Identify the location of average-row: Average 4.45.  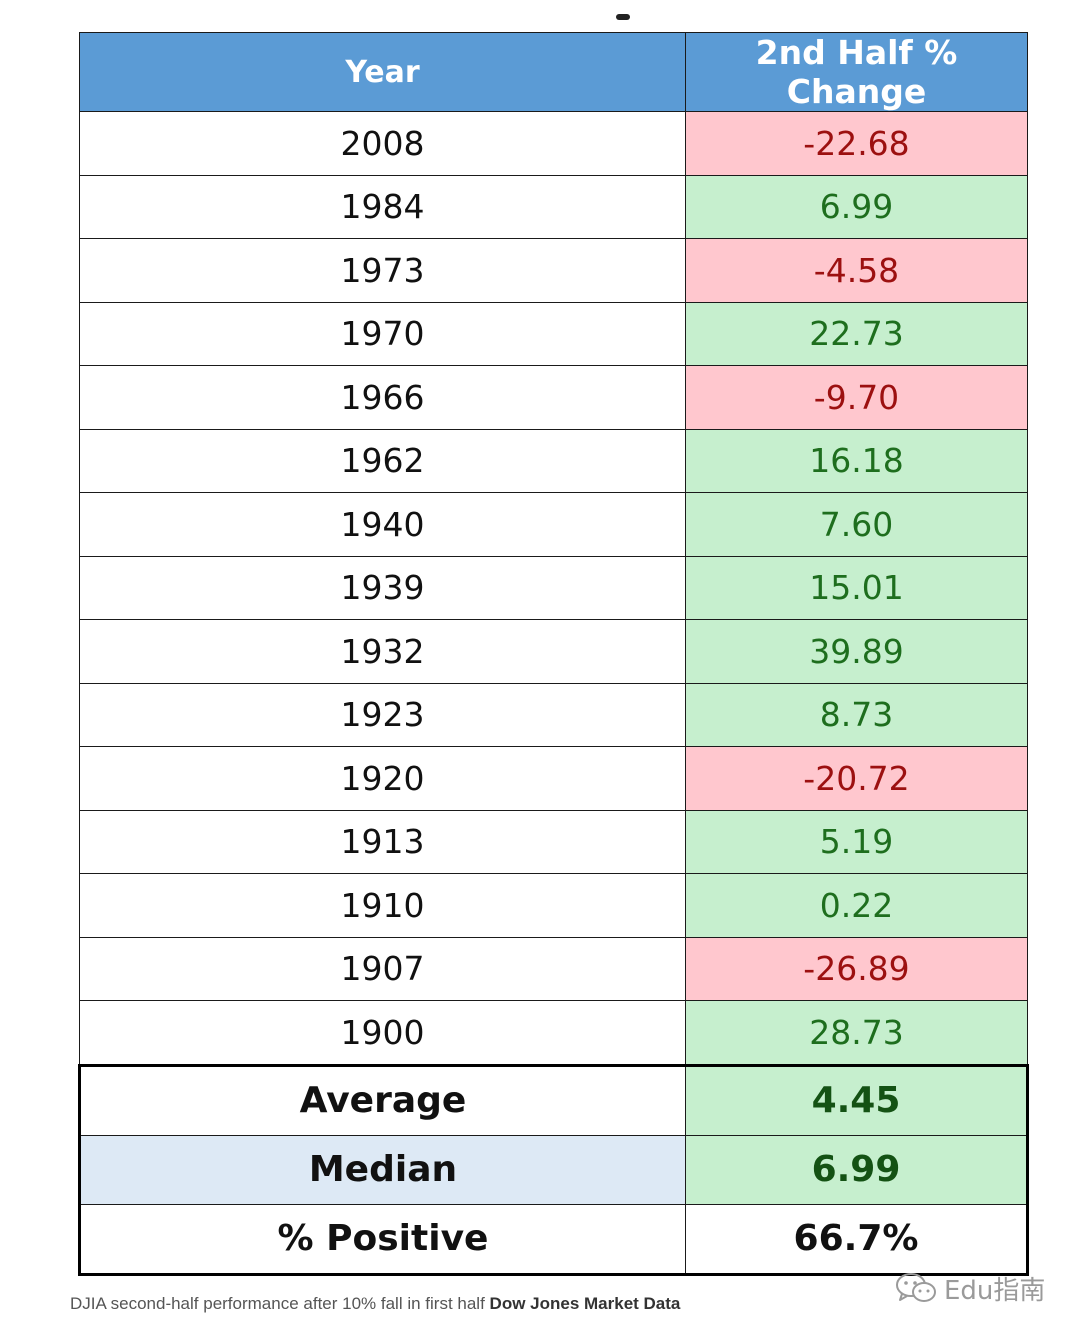
(553, 1099).